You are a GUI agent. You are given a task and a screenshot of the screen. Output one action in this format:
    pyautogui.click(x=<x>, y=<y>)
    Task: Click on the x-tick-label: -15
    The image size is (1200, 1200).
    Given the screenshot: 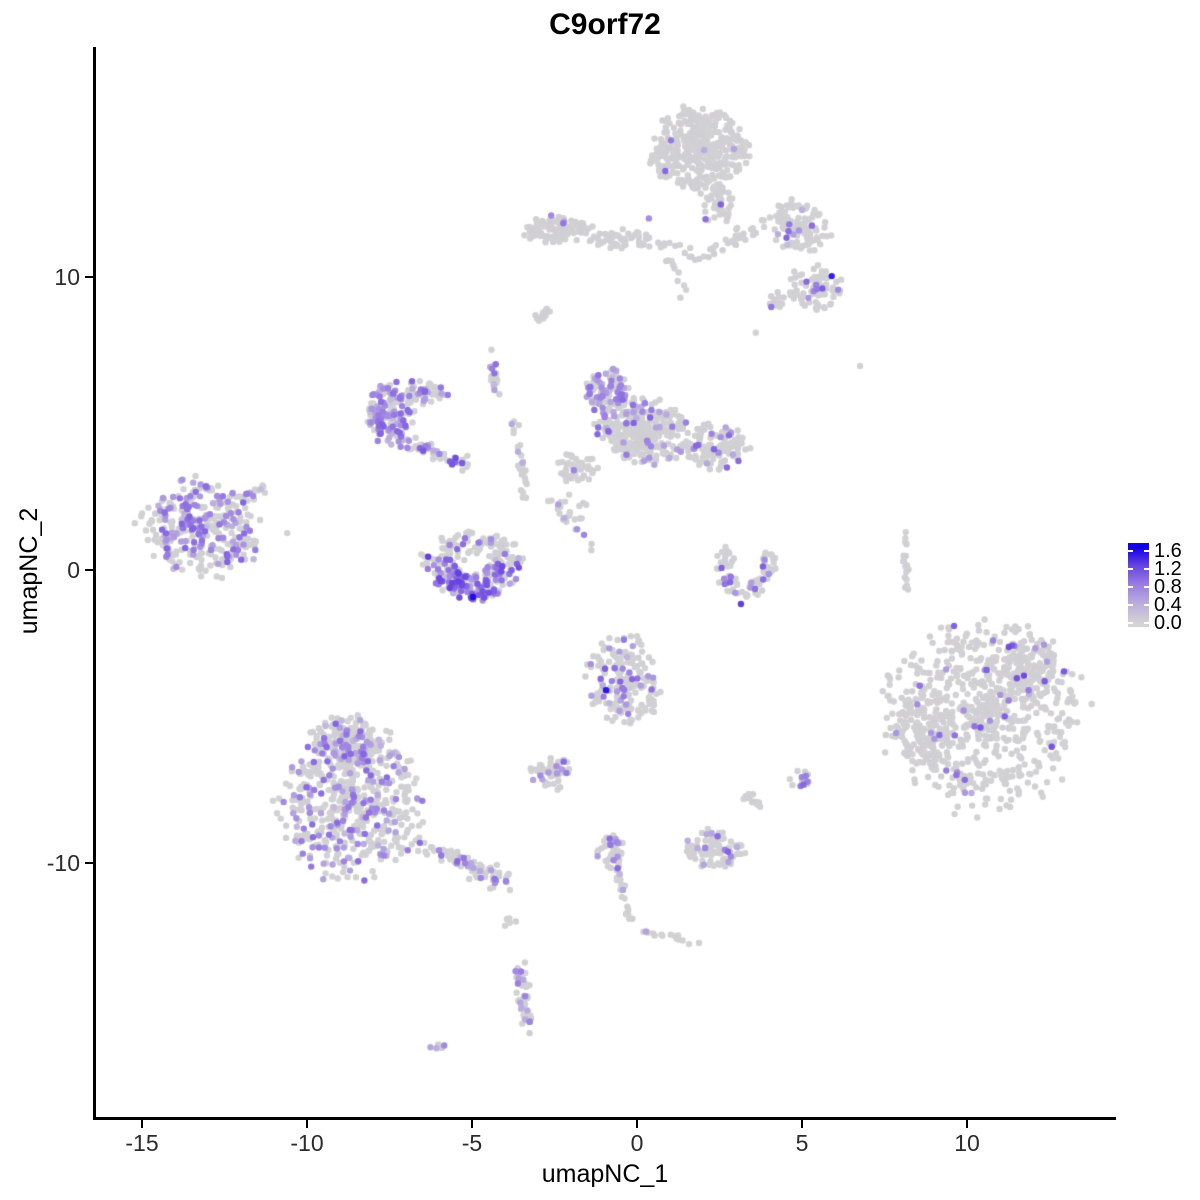 What is the action you would take?
    pyautogui.click(x=142, y=1143)
    